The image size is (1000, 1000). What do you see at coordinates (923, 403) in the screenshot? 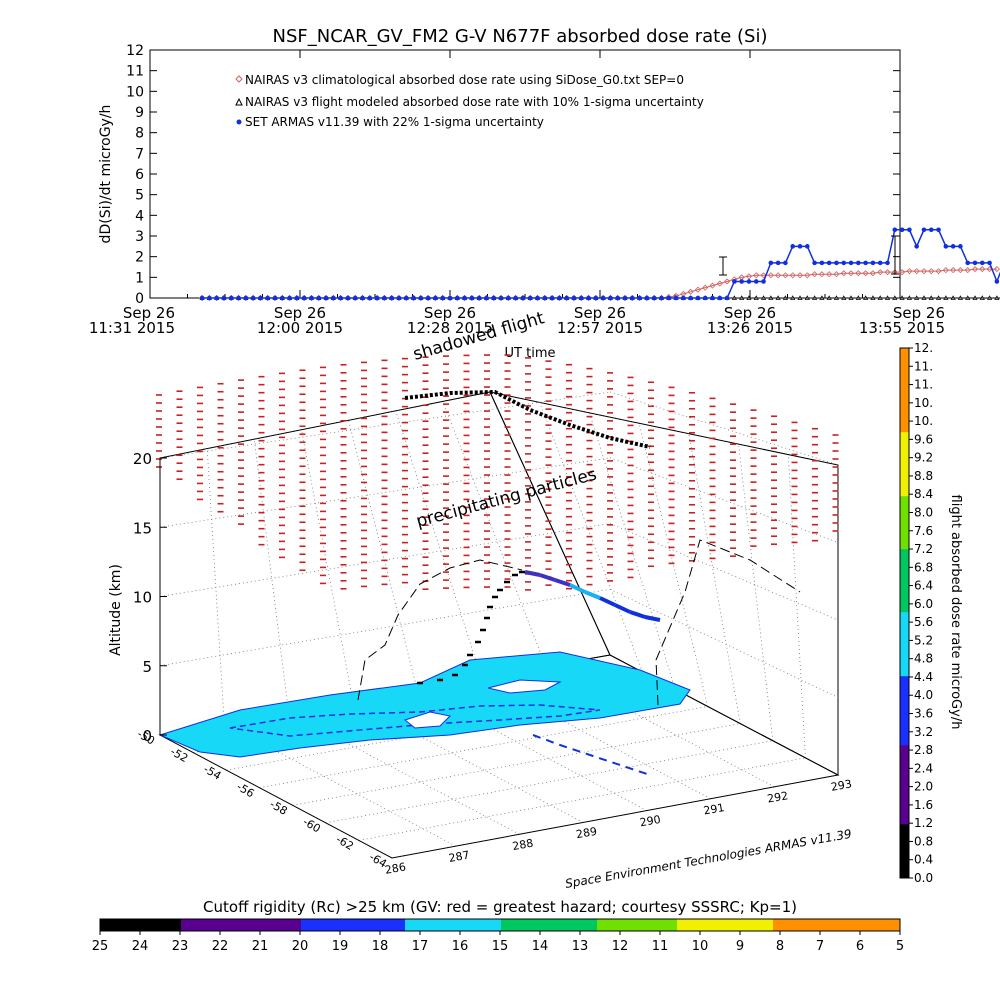
I see `dose-tick-label: 10.` at bounding box center [923, 403].